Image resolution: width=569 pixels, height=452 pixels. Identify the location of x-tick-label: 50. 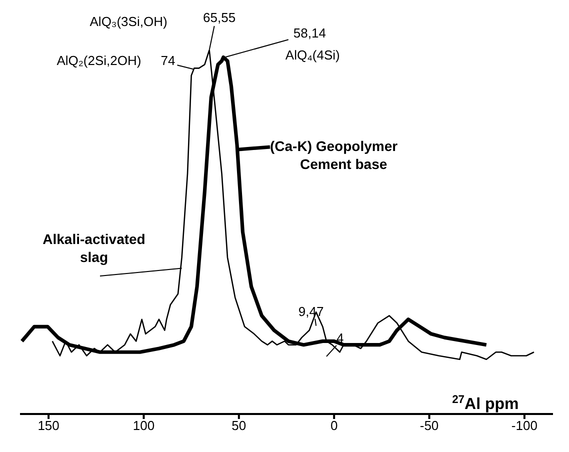
(239, 426).